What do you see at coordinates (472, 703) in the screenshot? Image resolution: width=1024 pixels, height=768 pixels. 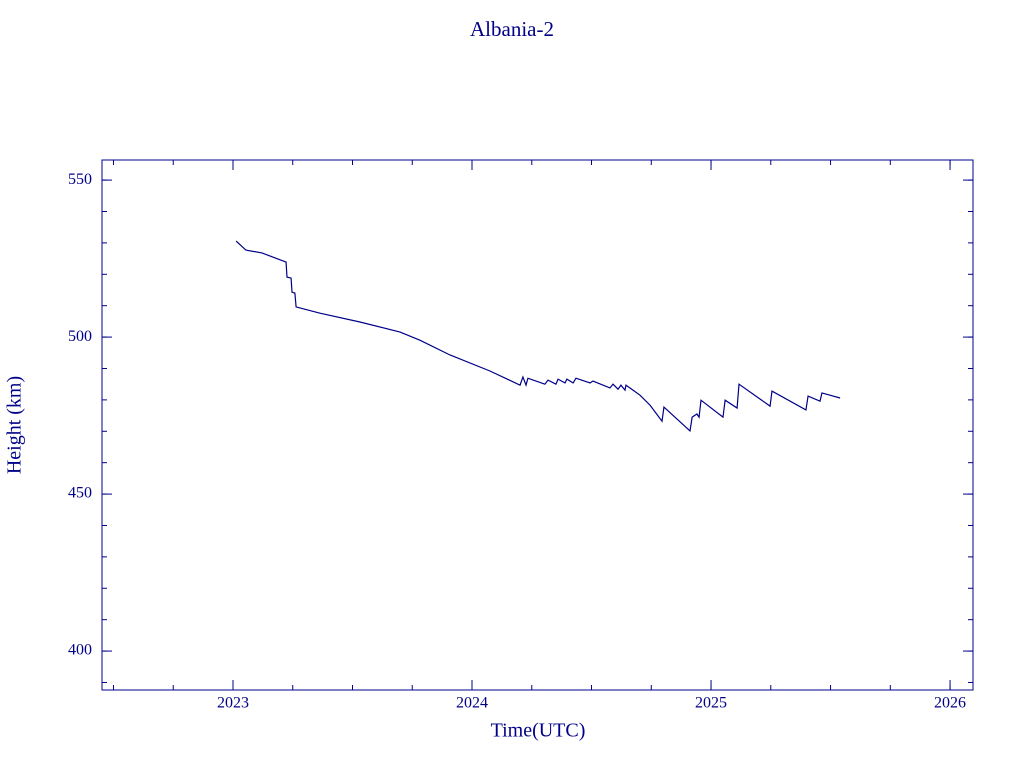 I see `x-tick-label: 2024` at bounding box center [472, 703].